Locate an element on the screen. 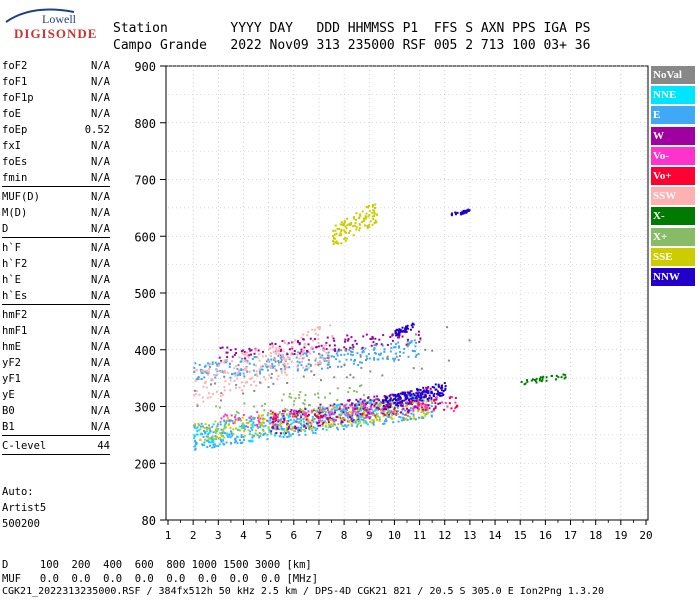 Image resolution: width=700 pixels, height=600 pixels. param-name: B0 is located at coordinates (8, 411).